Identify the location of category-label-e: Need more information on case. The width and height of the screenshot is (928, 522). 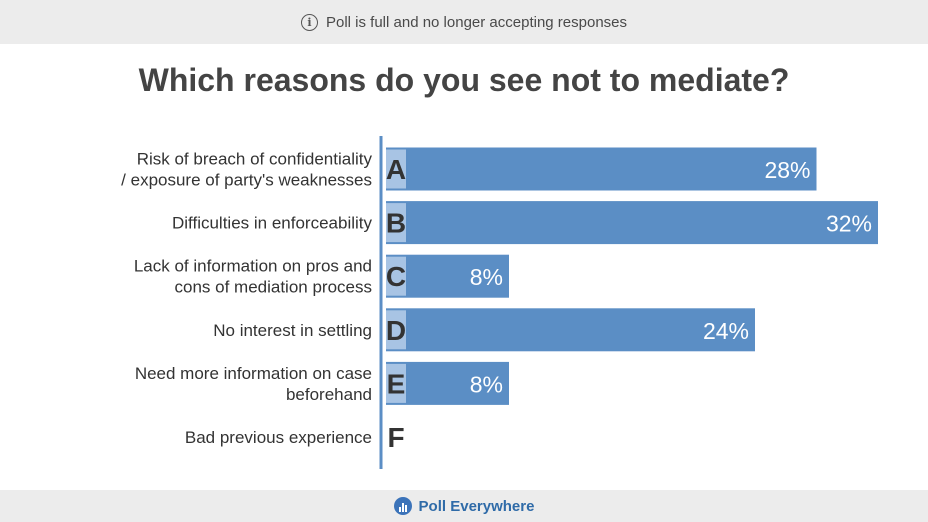
(253, 373).